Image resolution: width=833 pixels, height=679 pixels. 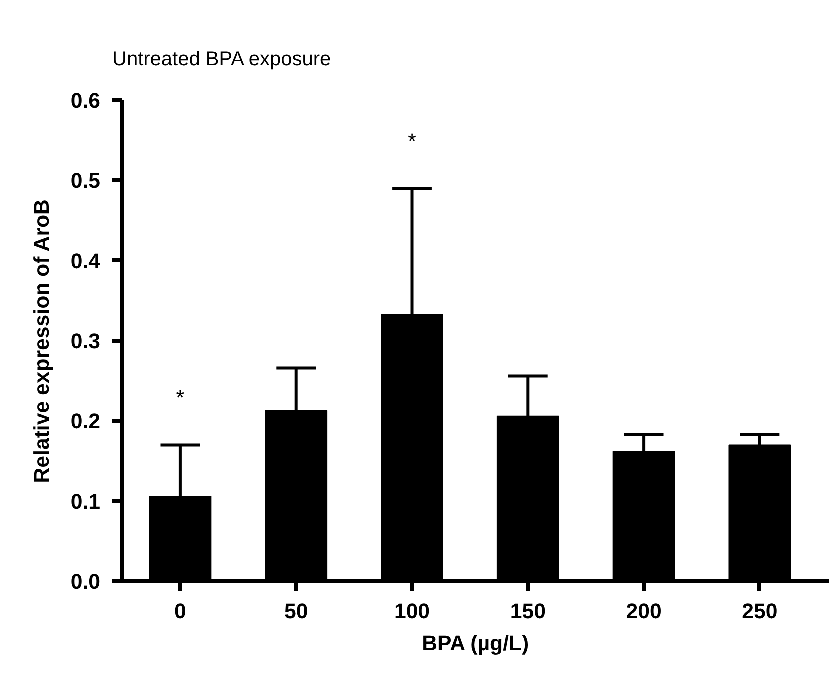 I want to click on y-axis-title: Relative expression of AroB, so click(x=42, y=342).